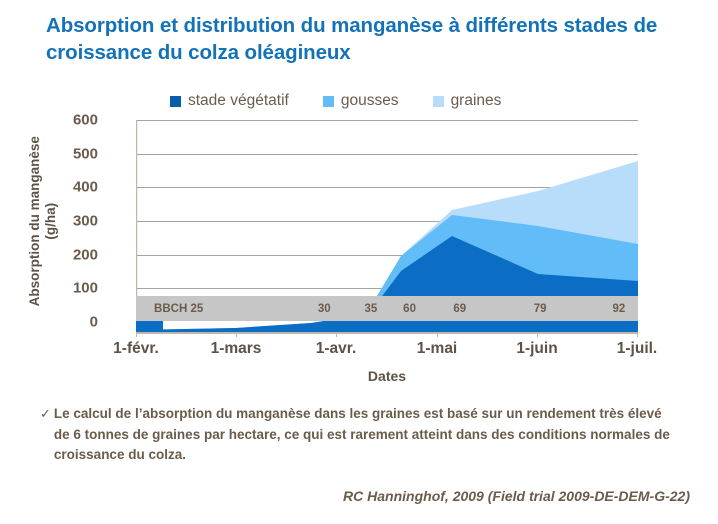  Describe the element at coordinates (371, 308) in the screenshot. I see `bbch-label-35: 35` at that location.